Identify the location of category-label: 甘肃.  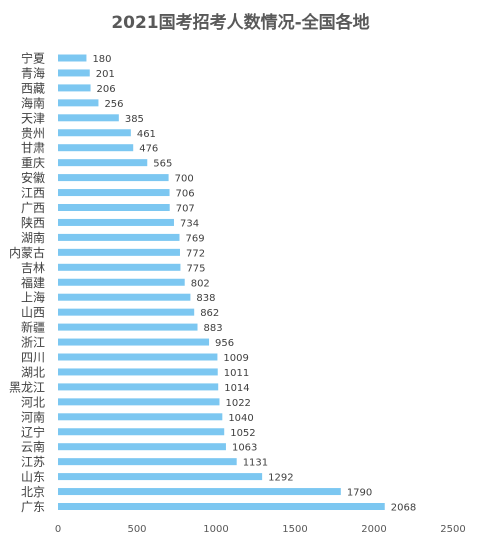
(33, 148).